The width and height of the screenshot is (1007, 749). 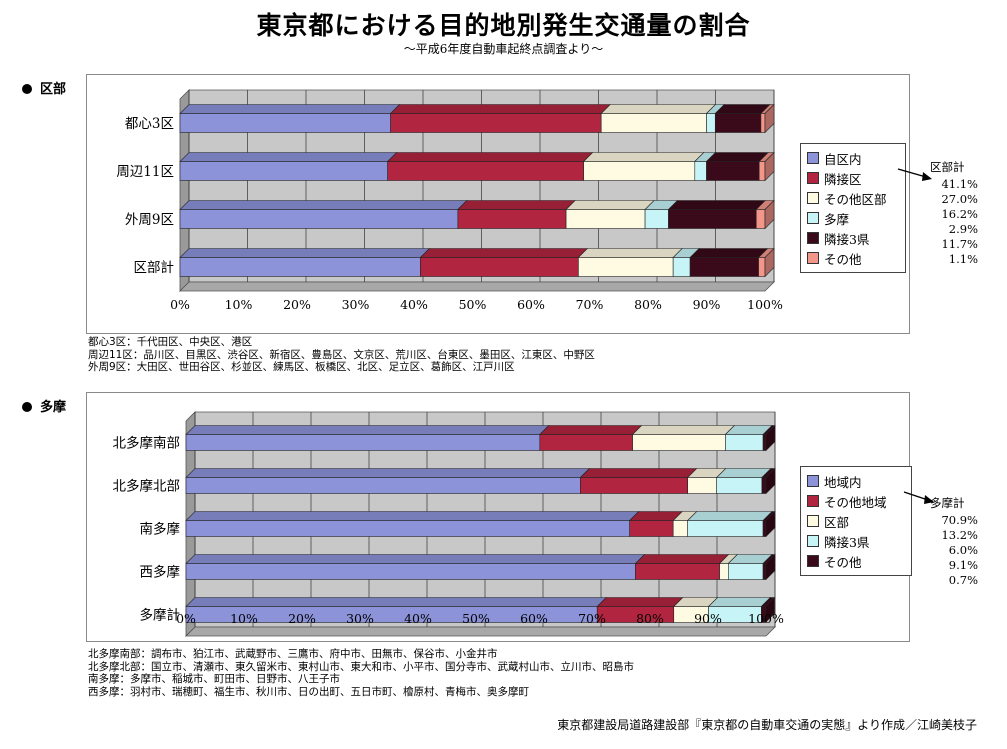 What do you see at coordinates (414, 304) in the screenshot?
I see `x-tick-label: 40%` at bounding box center [414, 304].